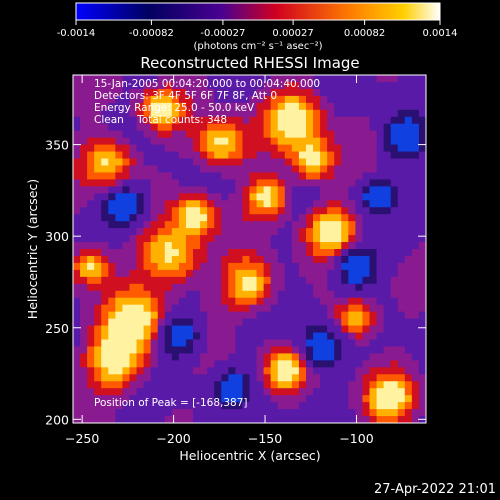 This screenshot has width=500, height=500. Describe the element at coordinates (57, 145) in the screenshot. I see `y-tick-label: 350` at that location.